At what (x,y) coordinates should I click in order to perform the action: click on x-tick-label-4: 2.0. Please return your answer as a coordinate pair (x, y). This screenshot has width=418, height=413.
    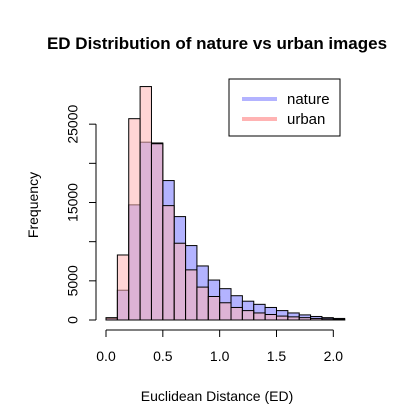
    Looking at the image, I should click on (334, 356).